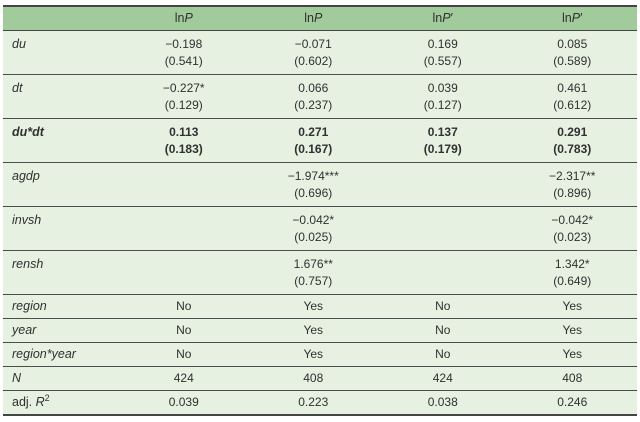  What do you see at coordinates (572, 228) in the screenshot?
I see `cell: −0.042* (0.023)` at bounding box center [572, 228].